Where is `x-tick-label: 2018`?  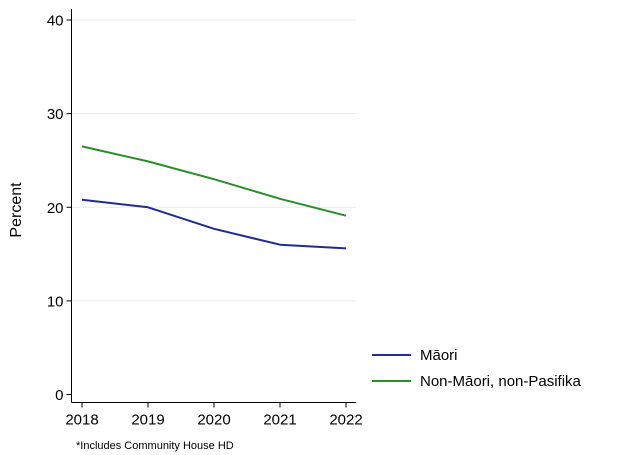
x-tick-label: 2018 is located at coordinates (81, 420).